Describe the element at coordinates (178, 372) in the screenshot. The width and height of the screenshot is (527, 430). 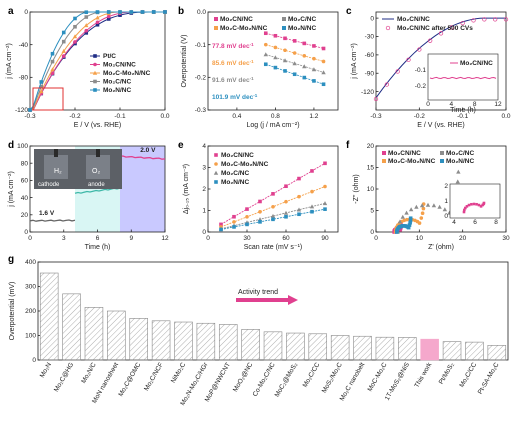
I see `bar-category-label: NiMo₂C` at that location.